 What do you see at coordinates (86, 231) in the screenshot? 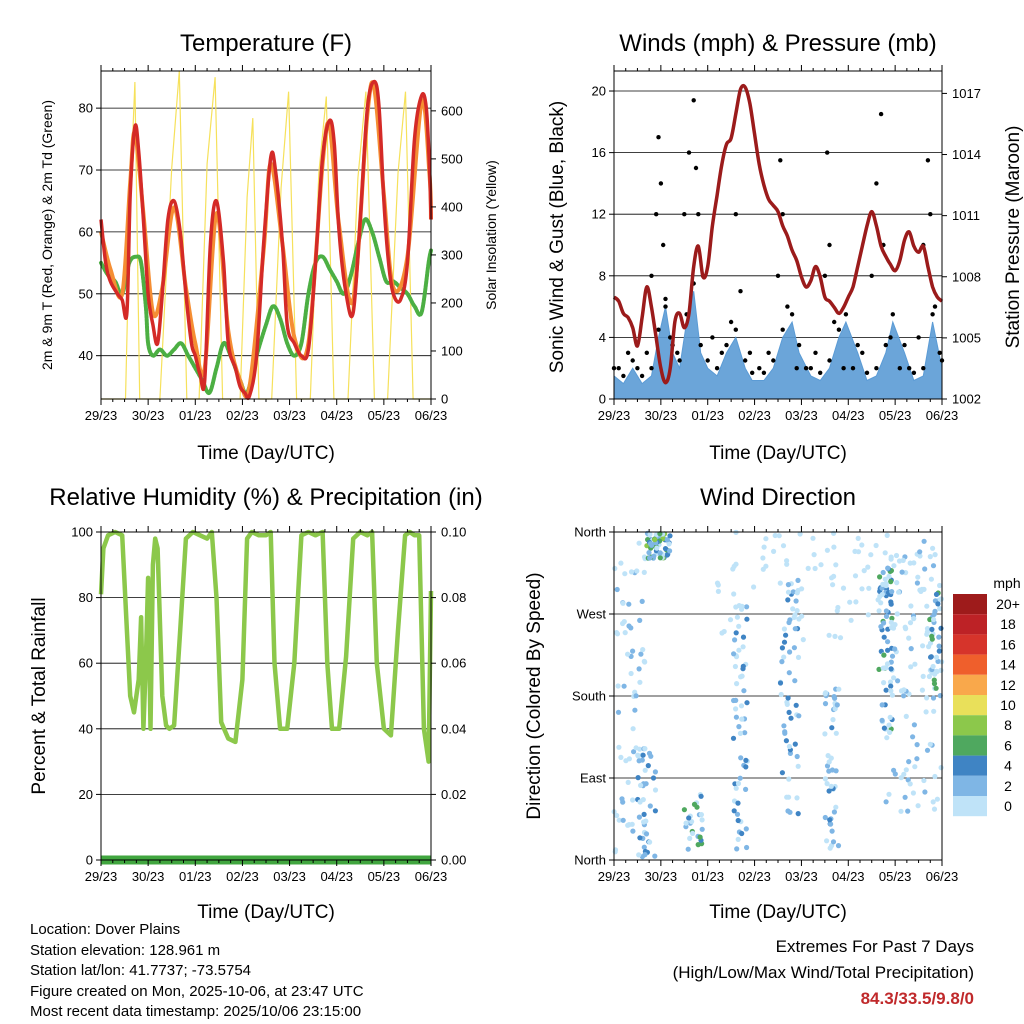
I see `y-tick-label: 60` at bounding box center [86, 231].